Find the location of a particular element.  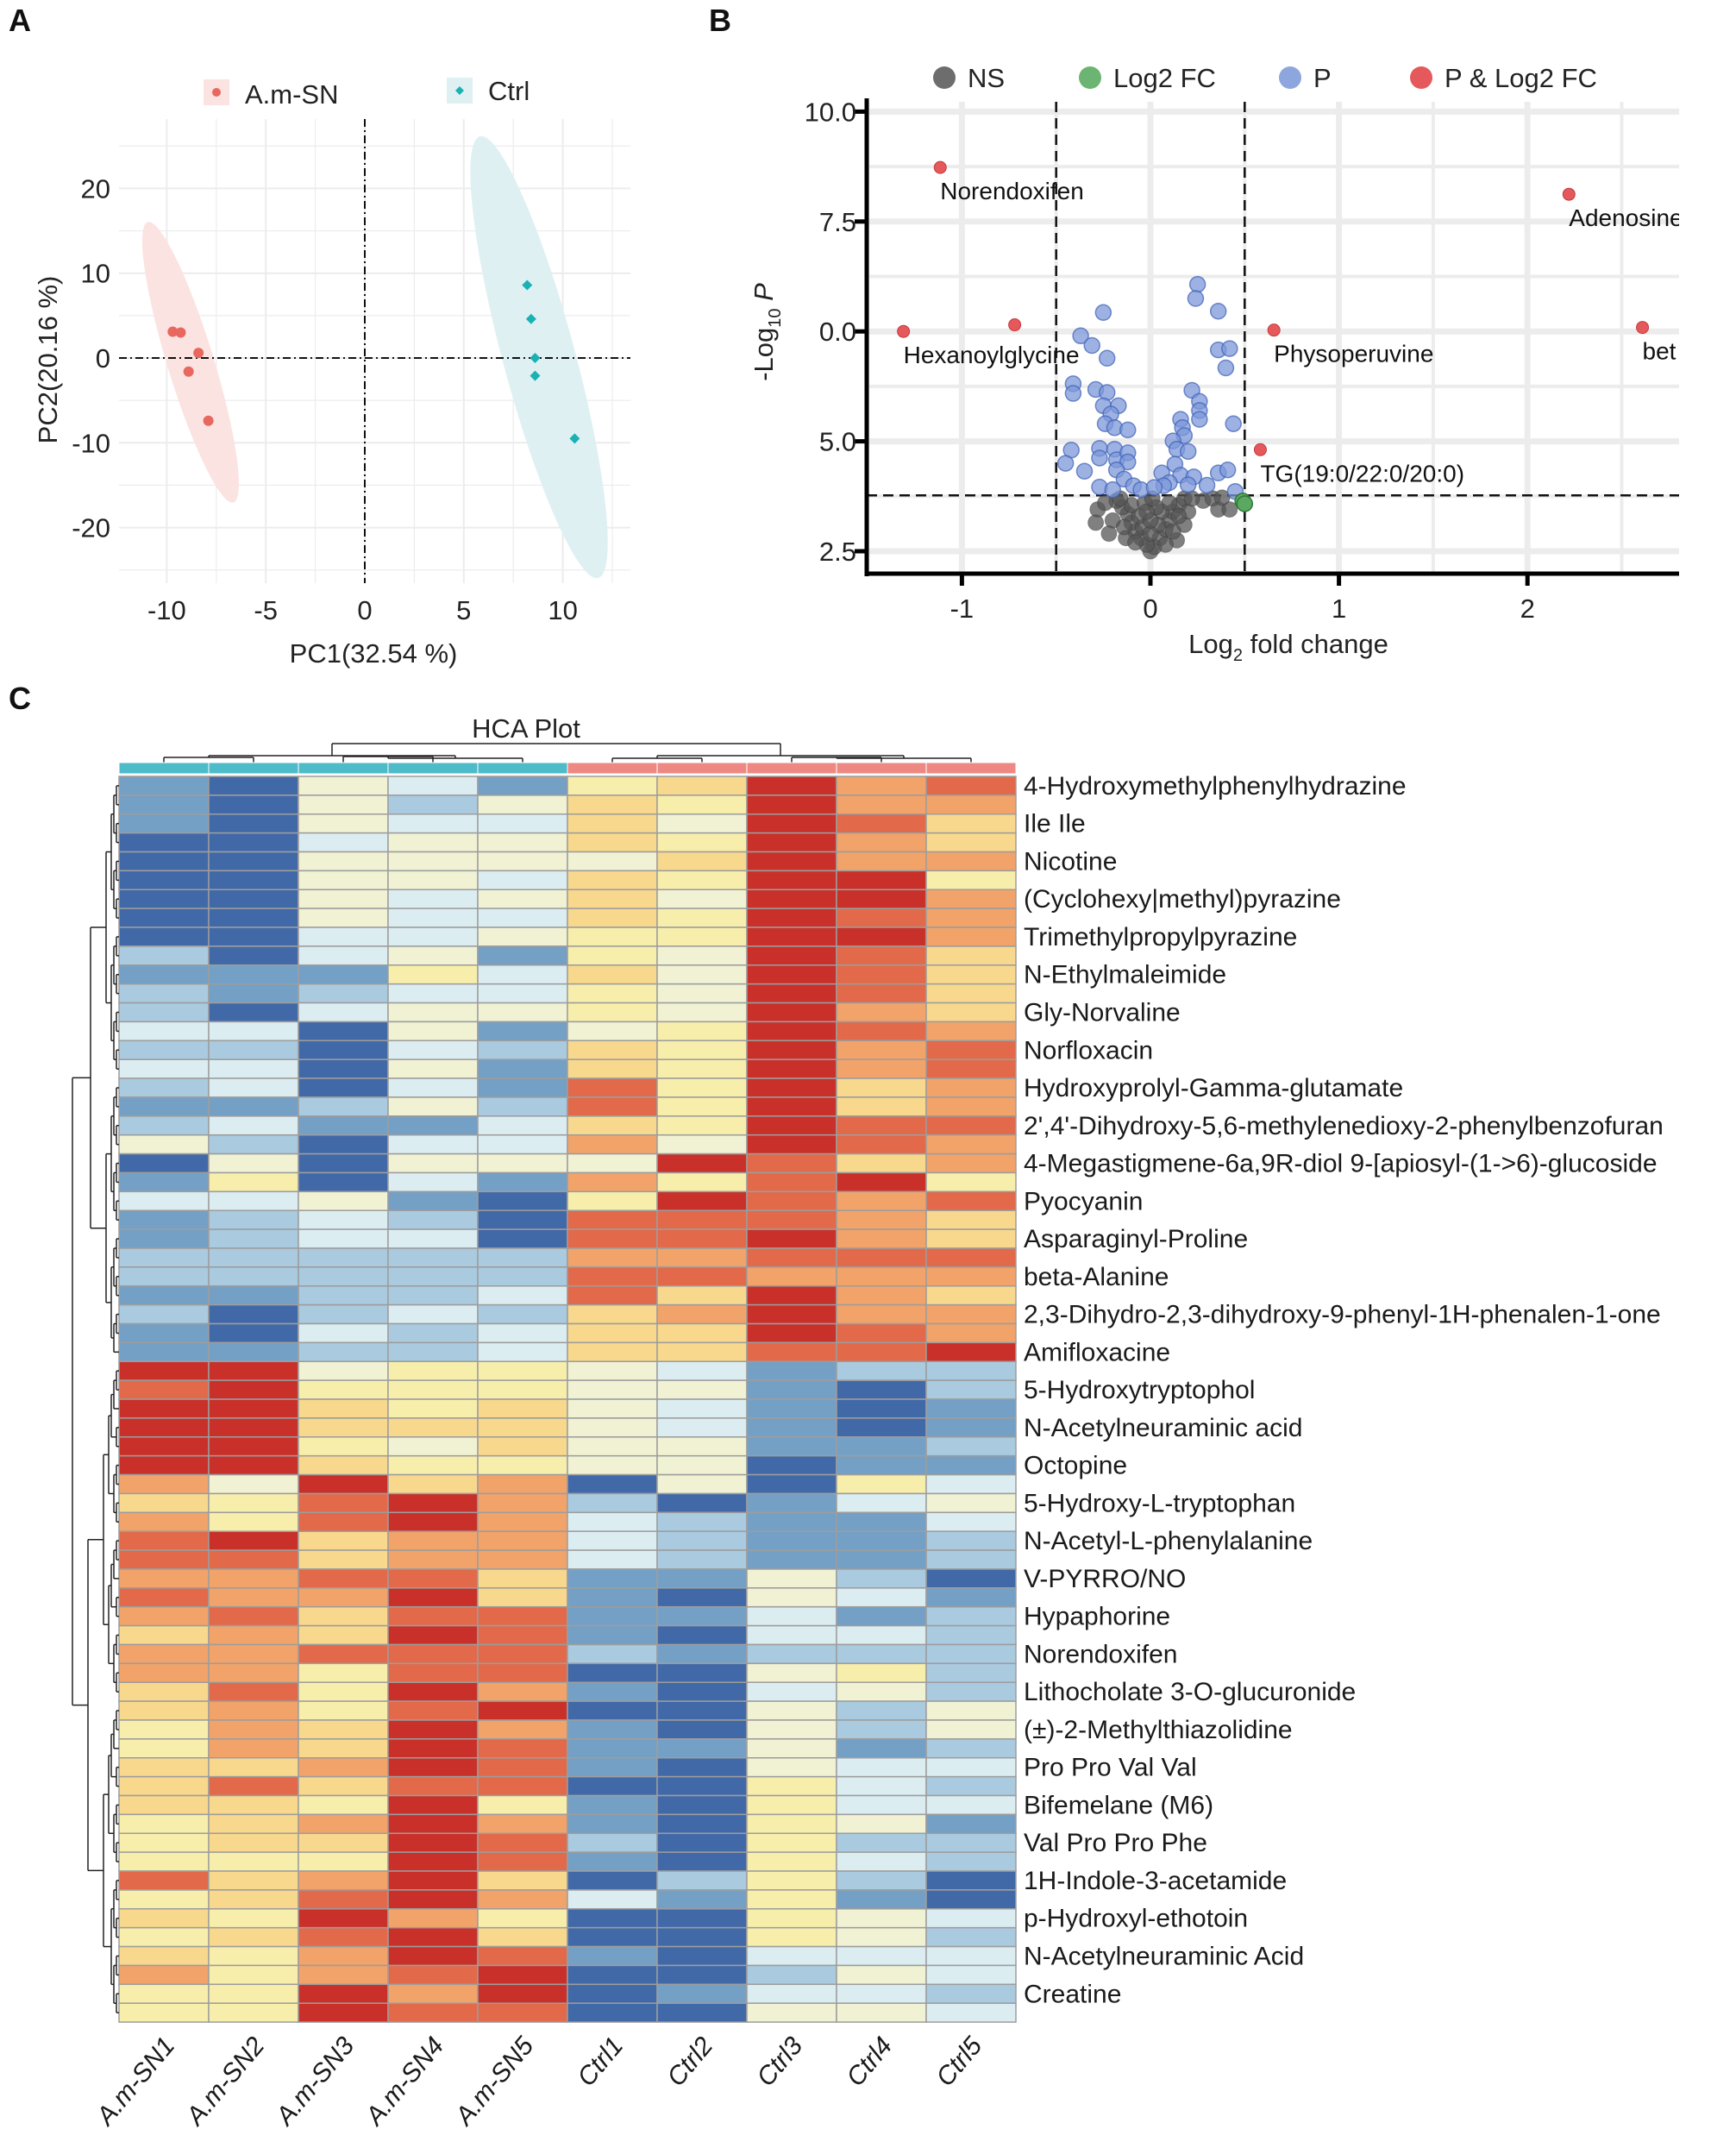

y-tick-label: 20 is located at coordinates (95, 189).